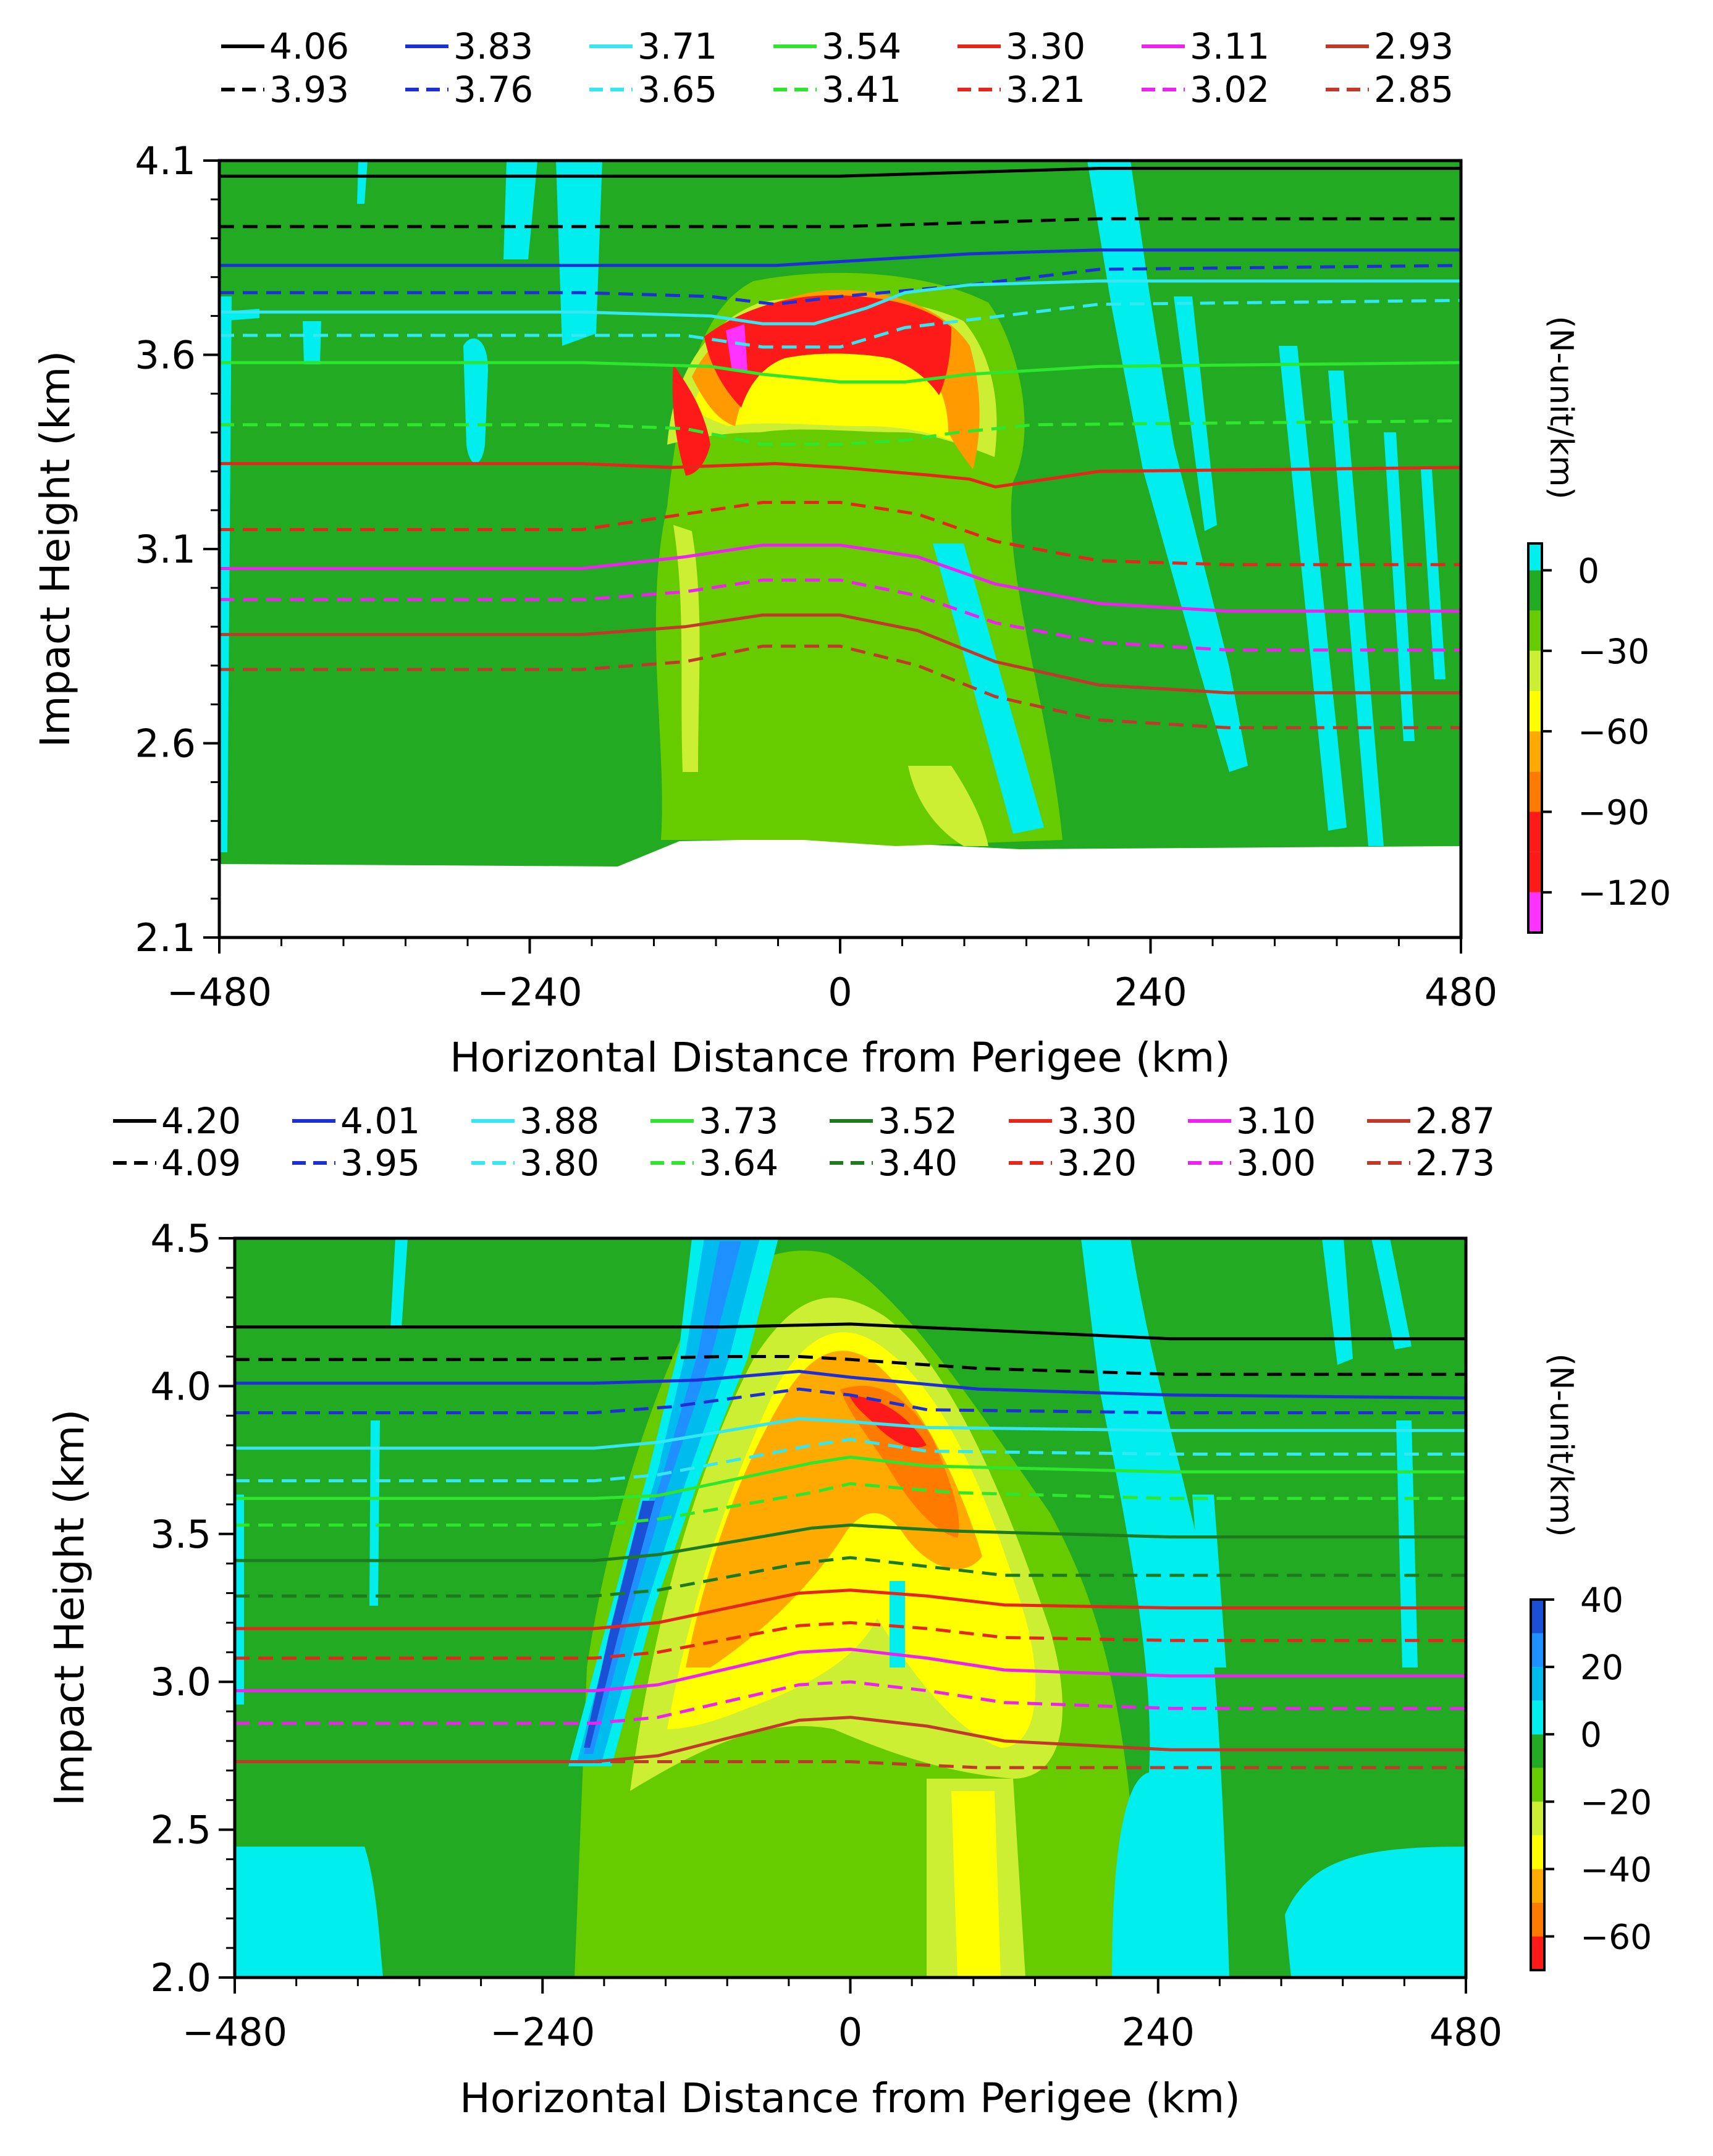 The height and width of the screenshot is (2156, 1713). I want to click on legend-label: 4.06, so click(309, 46).